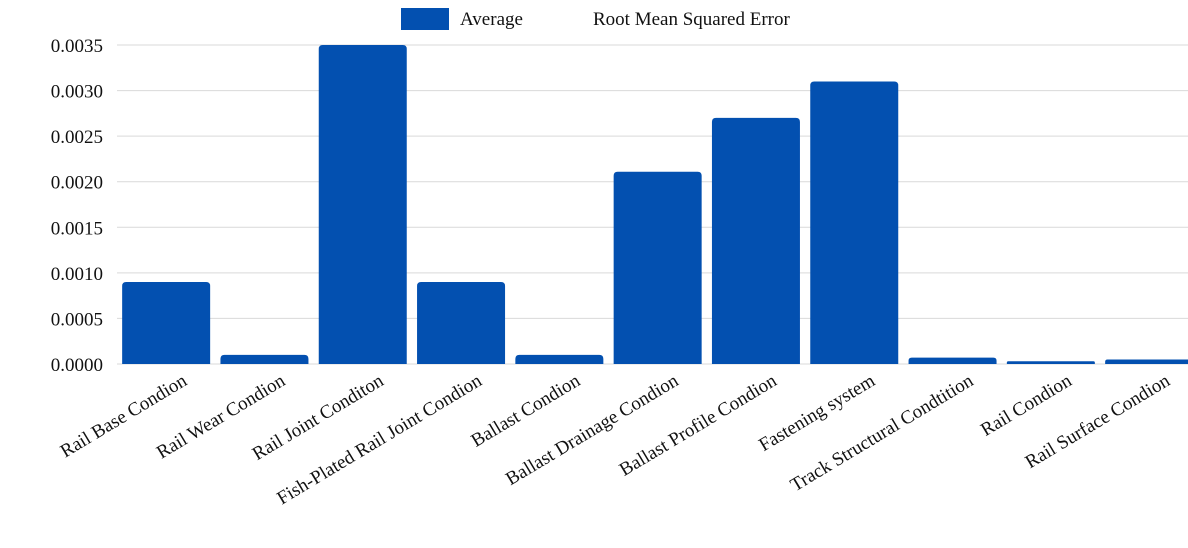 The height and width of the screenshot is (548, 1188). What do you see at coordinates (77, 228) in the screenshot?
I see `y-tick-label: 0.0015` at bounding box center [77, 228].